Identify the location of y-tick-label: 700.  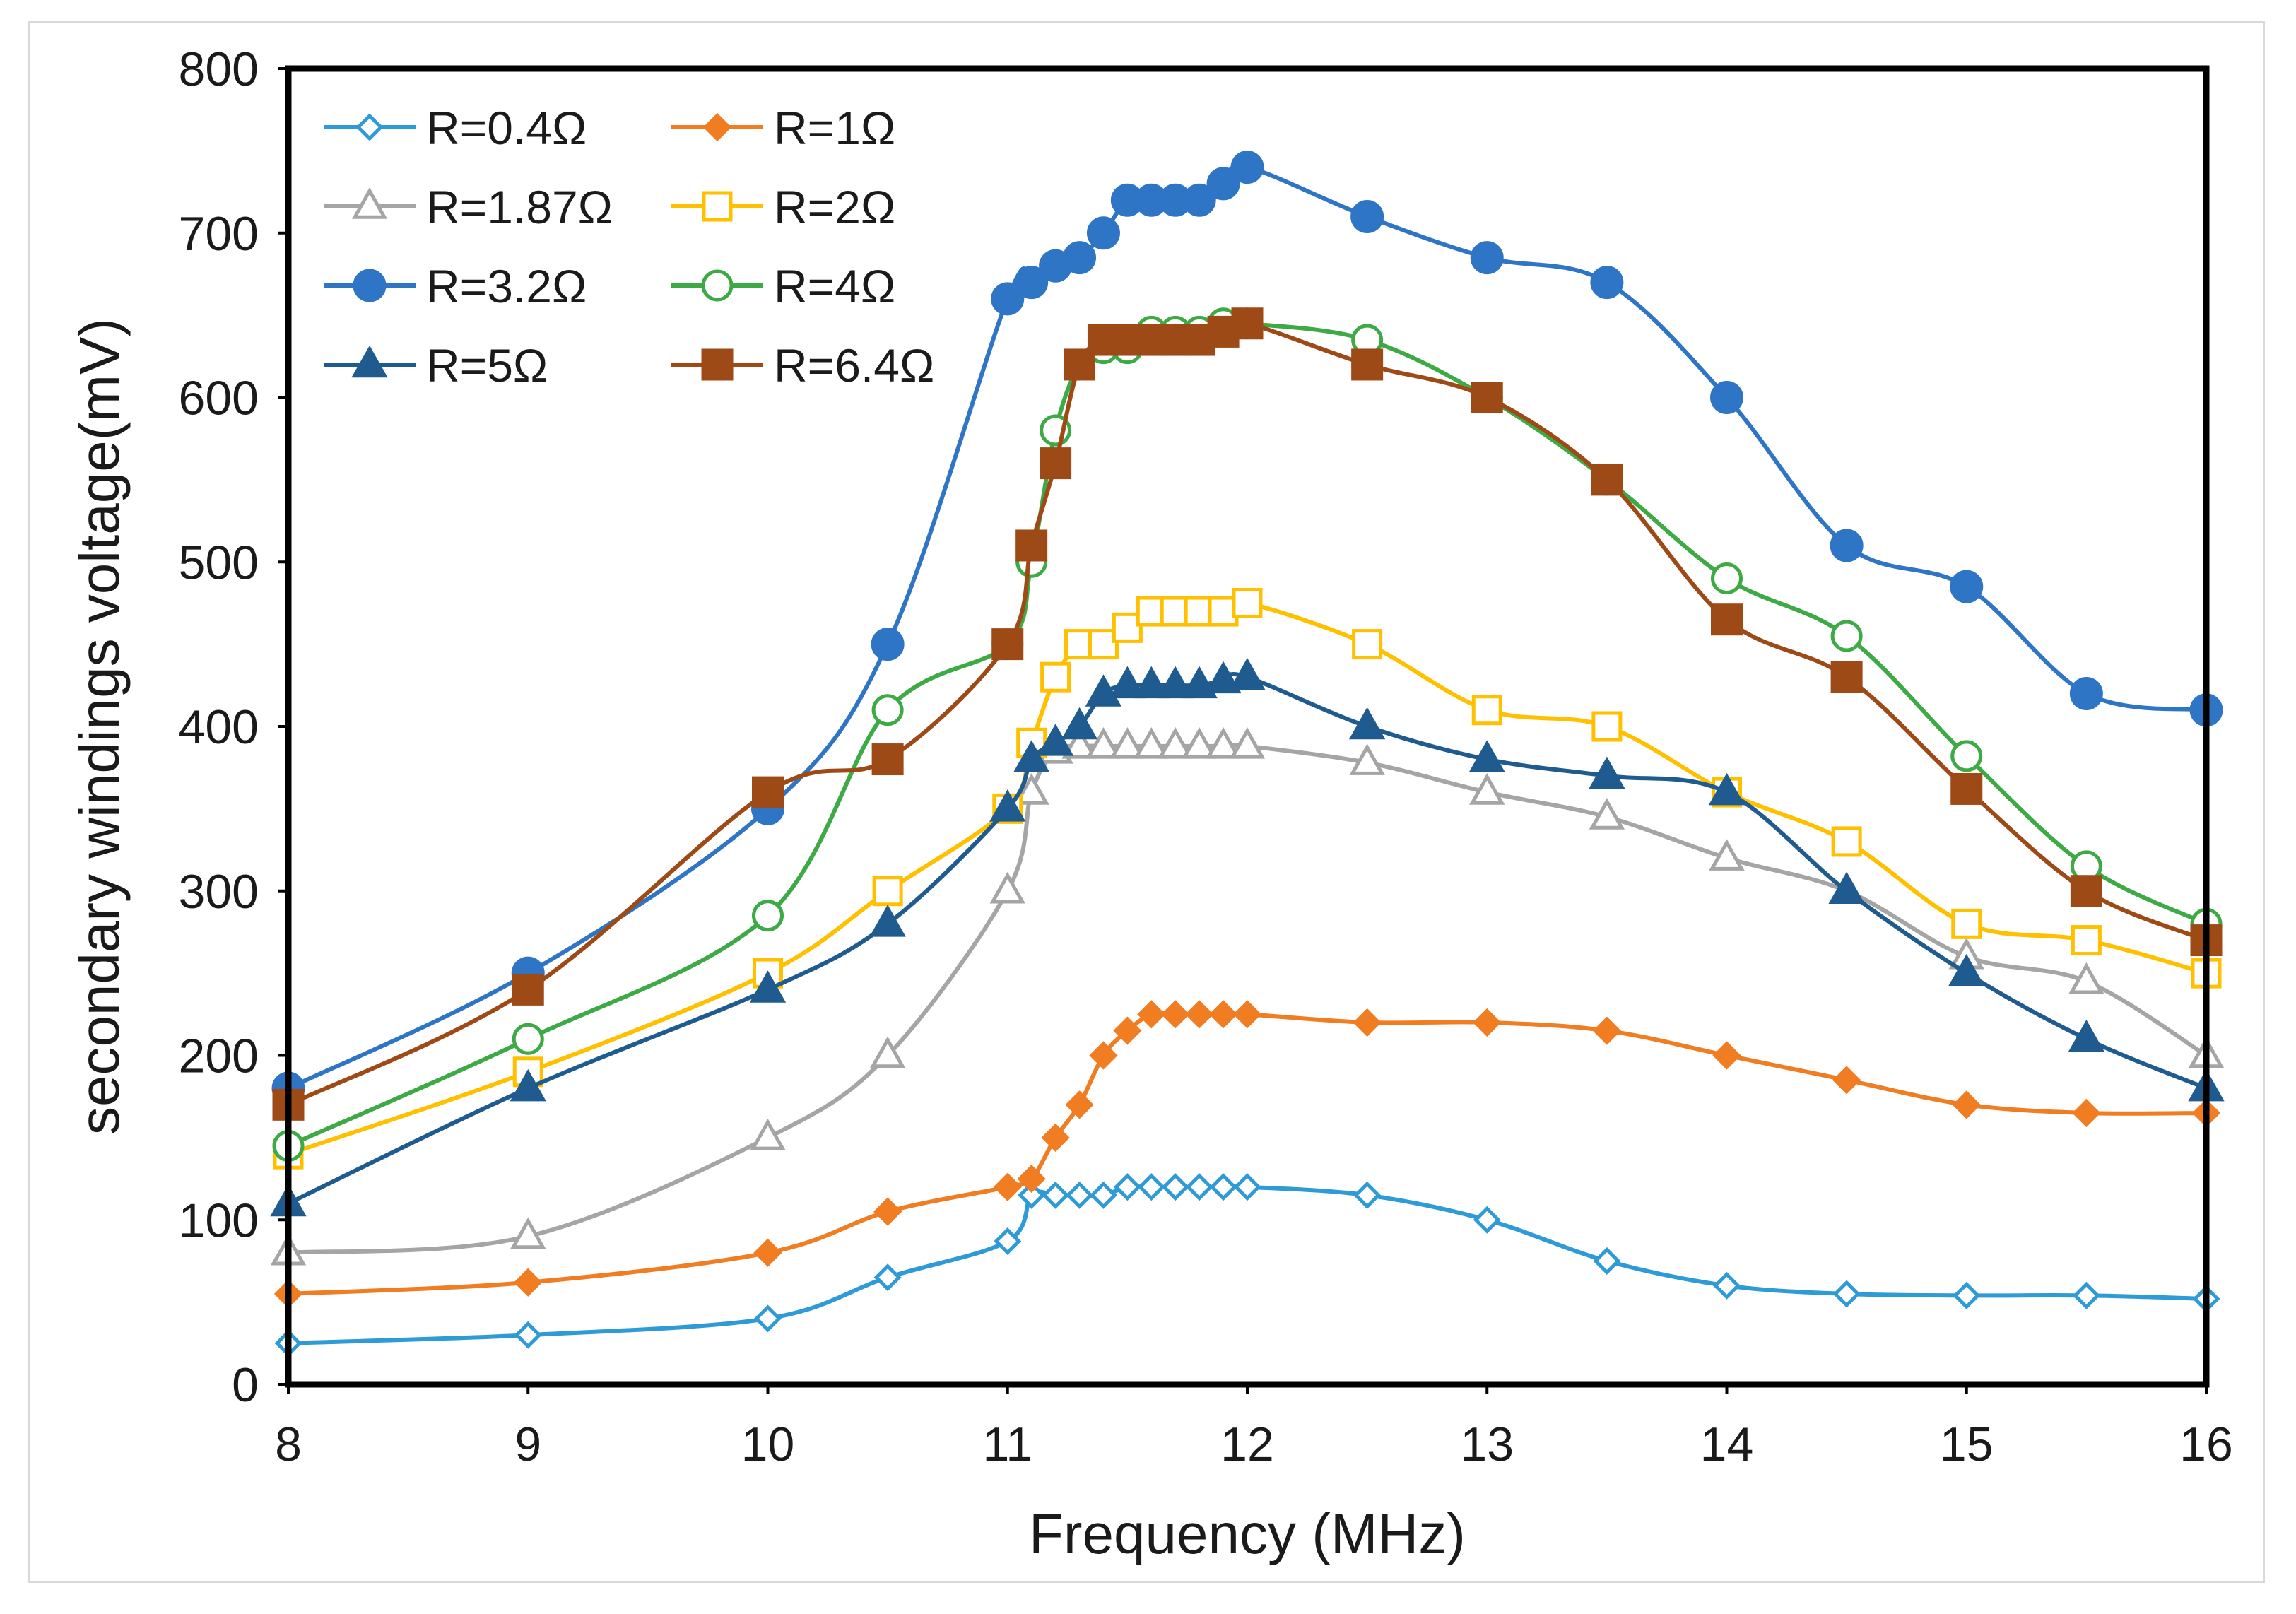
(219, 234).